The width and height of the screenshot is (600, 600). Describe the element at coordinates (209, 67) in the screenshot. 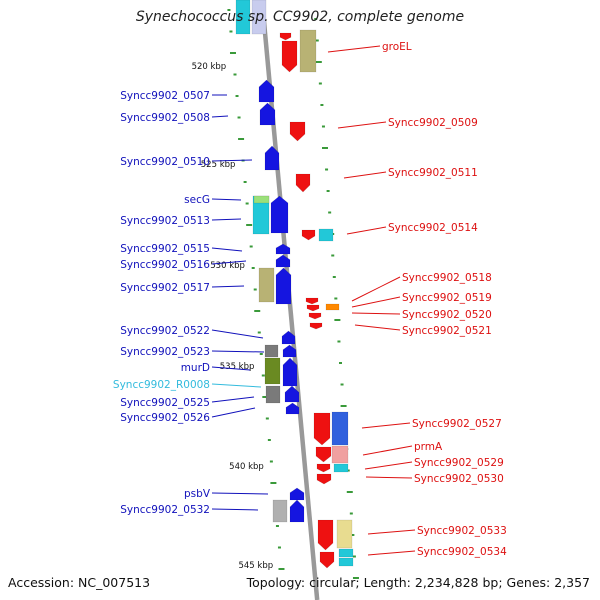

I see `kbp-label: 520 kbp` at that location.